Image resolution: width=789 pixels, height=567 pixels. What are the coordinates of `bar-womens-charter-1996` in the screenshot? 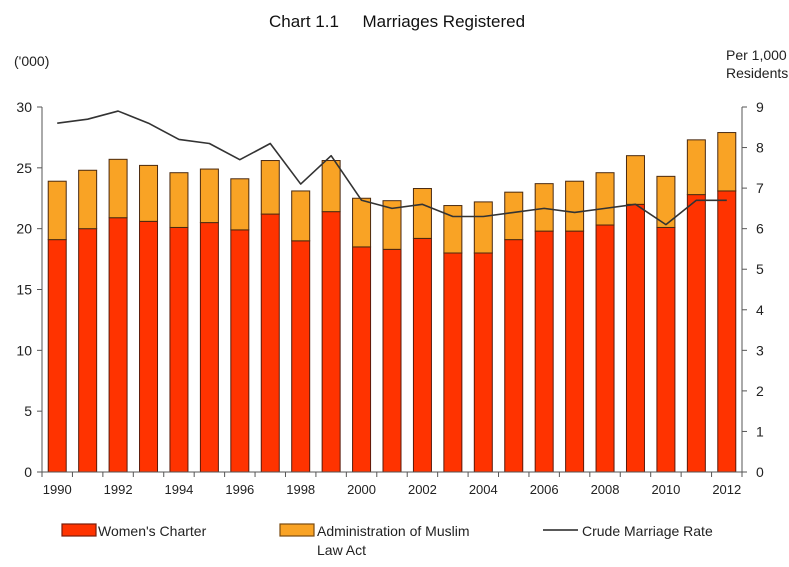 It's located at (240, 351).